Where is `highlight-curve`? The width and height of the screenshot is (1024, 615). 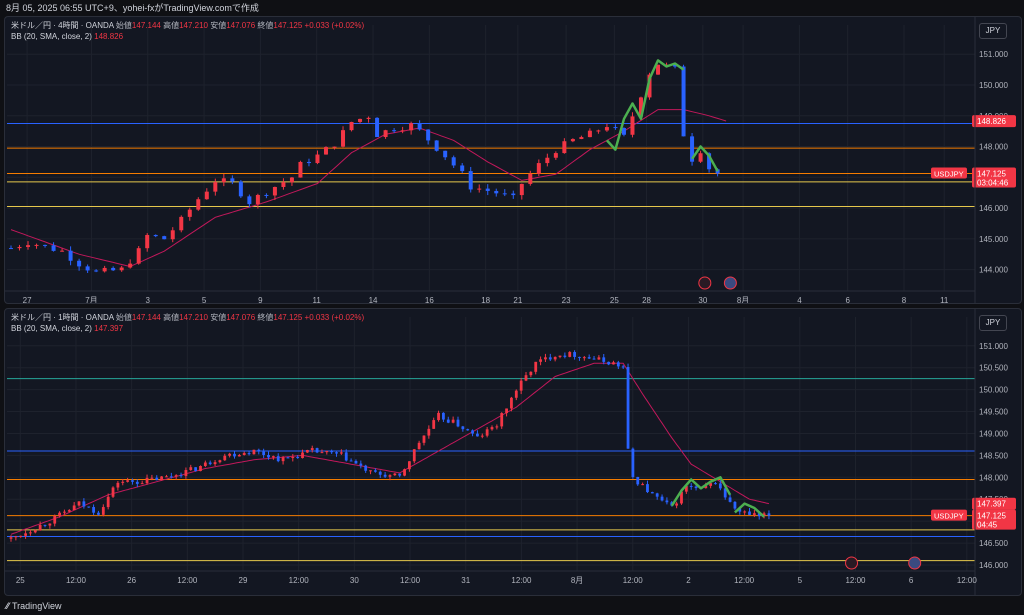
highlight-curve is located at coordinates (701, 491).